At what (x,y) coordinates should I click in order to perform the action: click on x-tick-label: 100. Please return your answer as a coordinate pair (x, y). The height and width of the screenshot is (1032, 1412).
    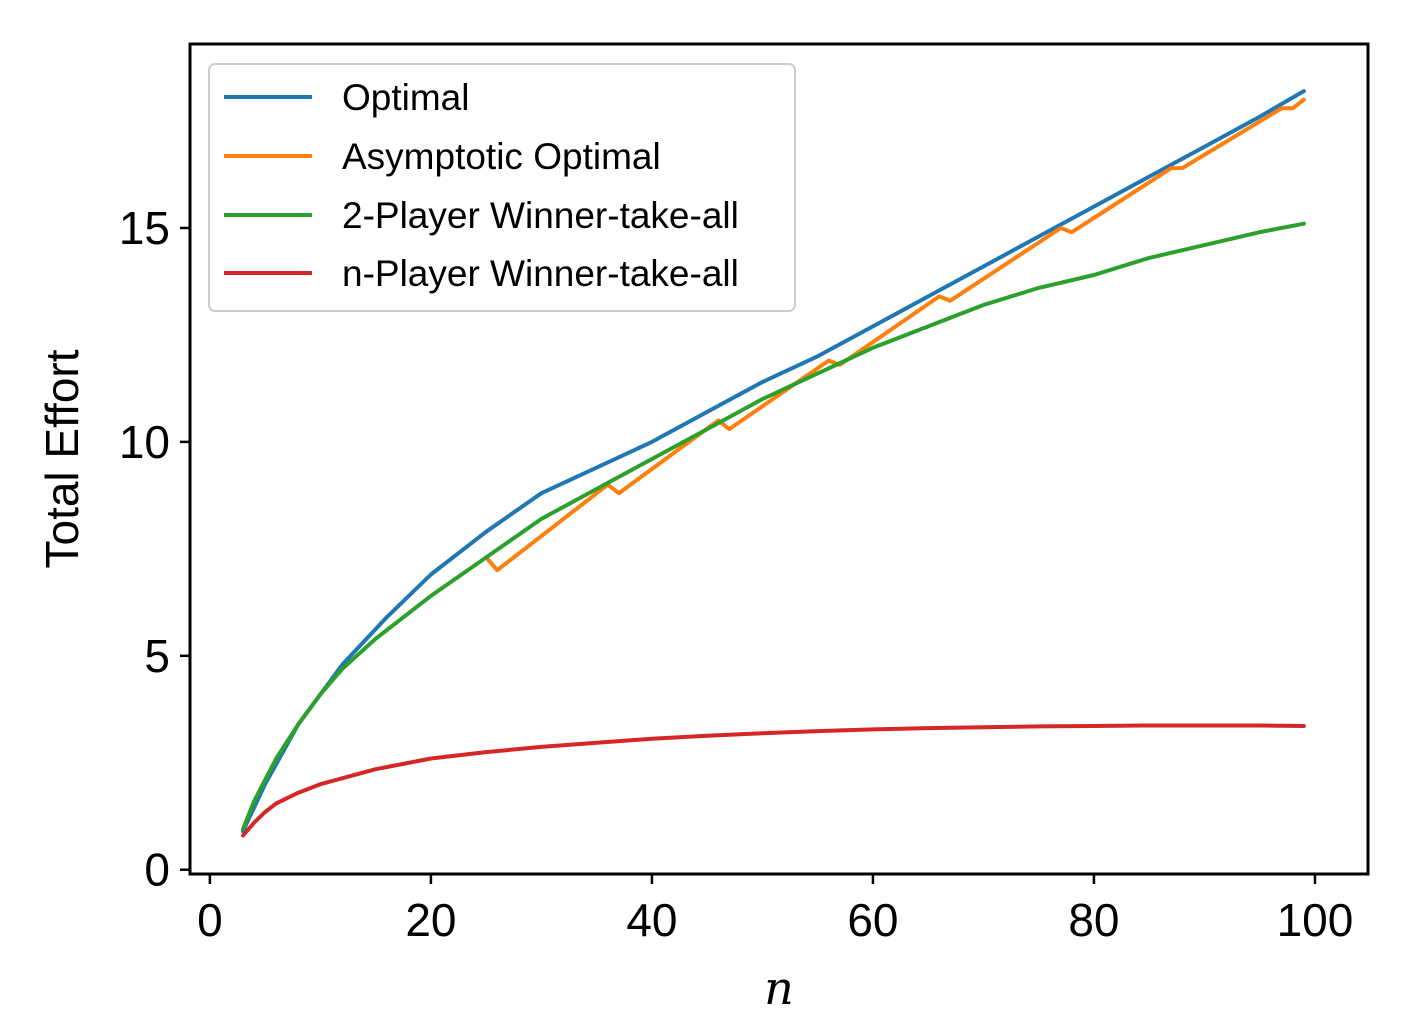
    Looking at the image, I should click on (1315, 920).